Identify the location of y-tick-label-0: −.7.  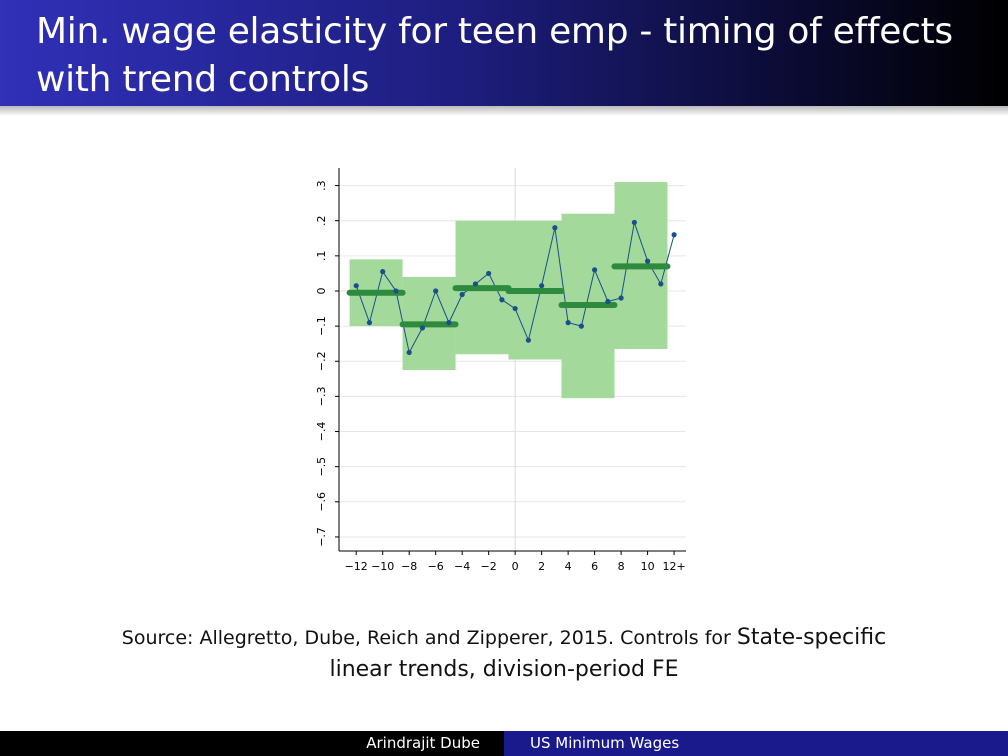
(321, 537).